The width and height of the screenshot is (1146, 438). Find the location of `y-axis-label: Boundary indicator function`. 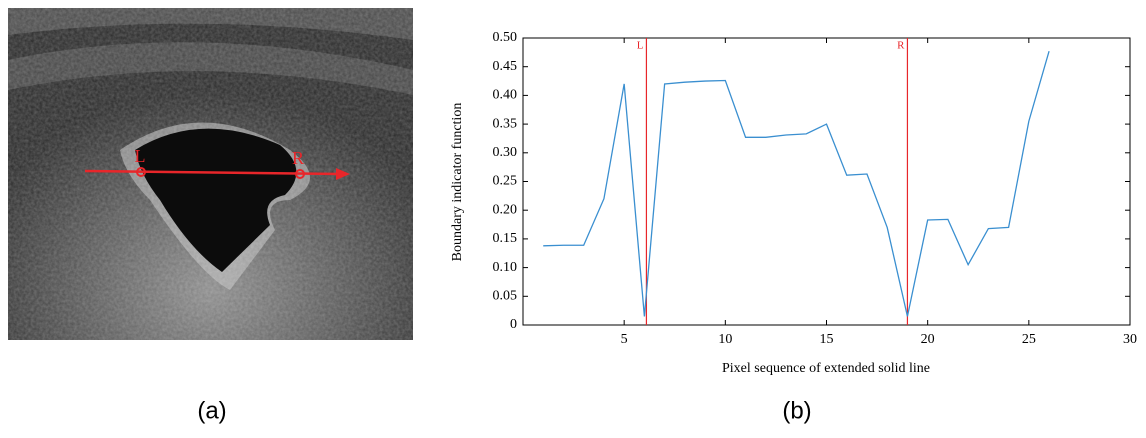

y-axis-label: Boundary indicator function is located at coordinates (457, 182).